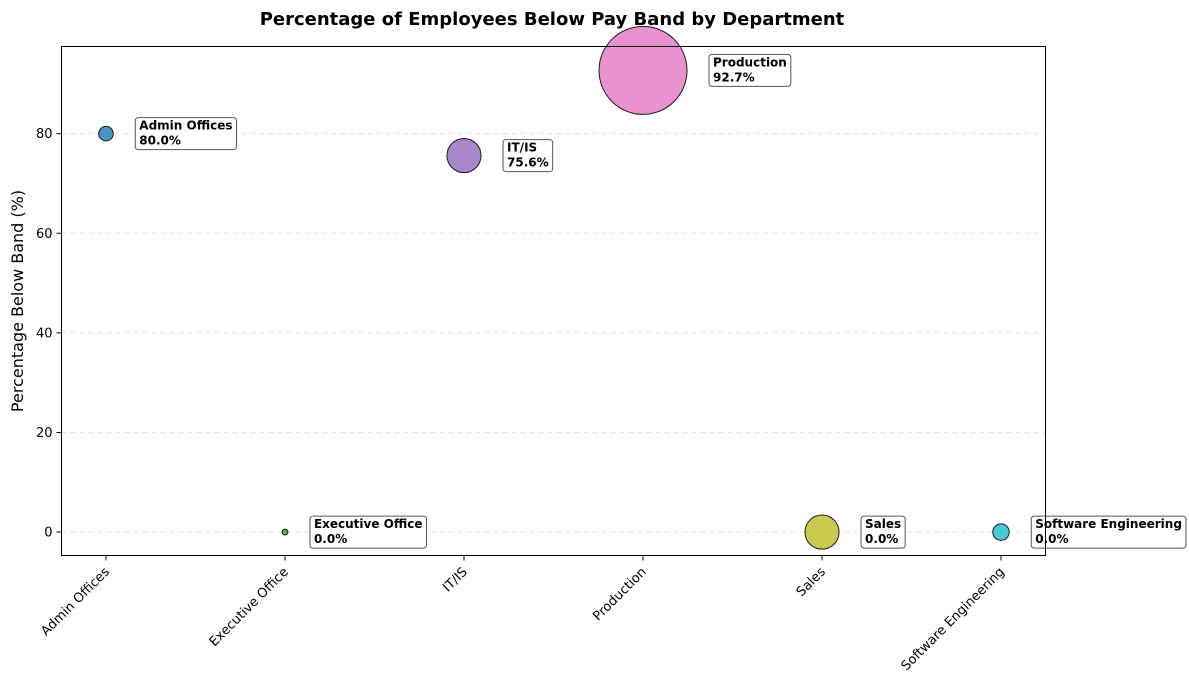 This screenshot has width=1189, height=694. Describe the element at coordinates (17, 301) in the screenshot. I see `y-axis-label: Percentage Below Band (%)` at that location.